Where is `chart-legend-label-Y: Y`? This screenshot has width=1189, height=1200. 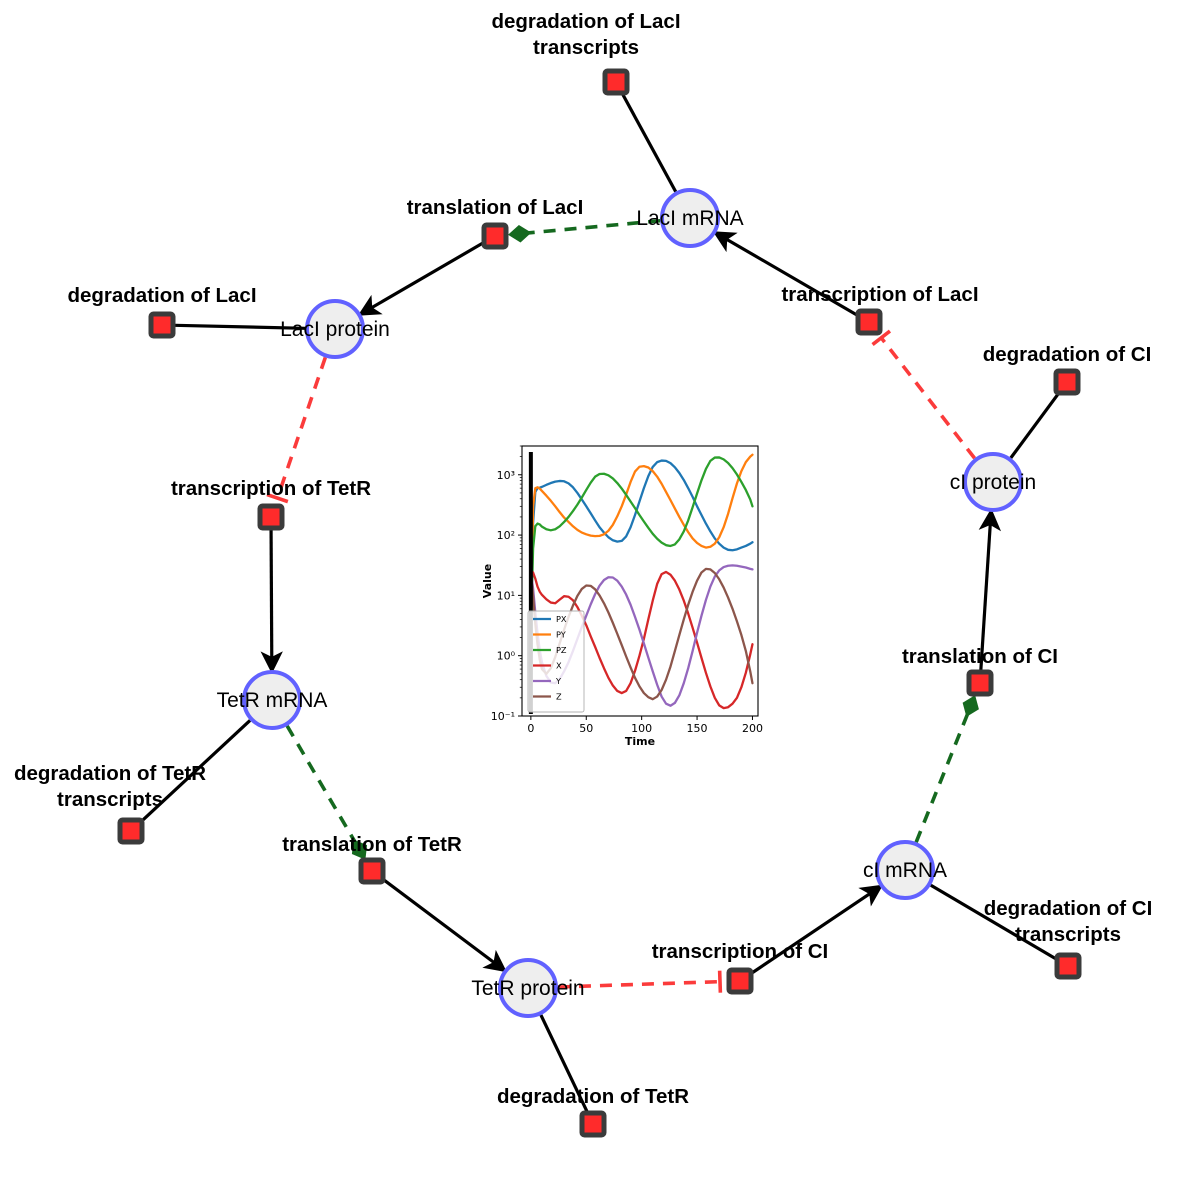 chart-legend-label-Y: Y is located at coordinates (558, 681).